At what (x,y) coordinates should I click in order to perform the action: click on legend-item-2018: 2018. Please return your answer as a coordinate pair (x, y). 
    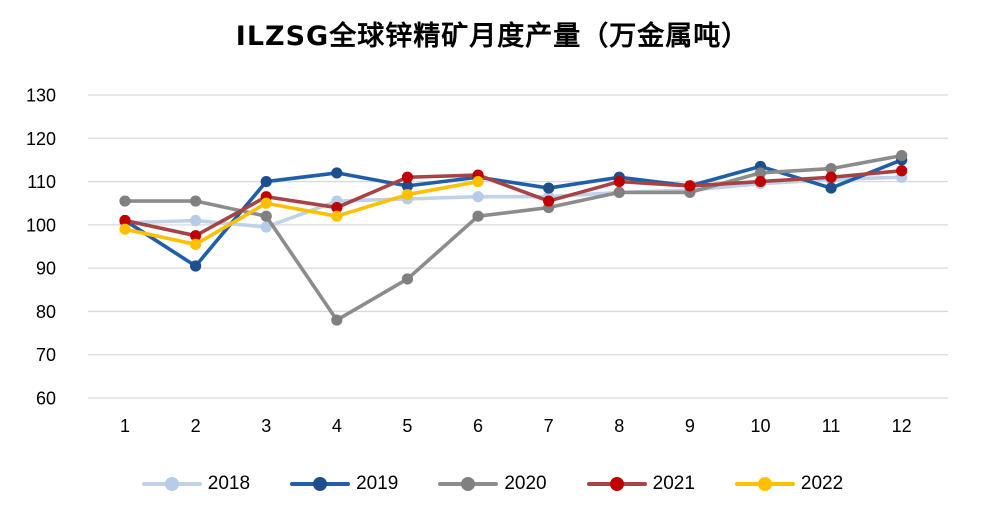
    Looking at the image, I should click on (196, 483).